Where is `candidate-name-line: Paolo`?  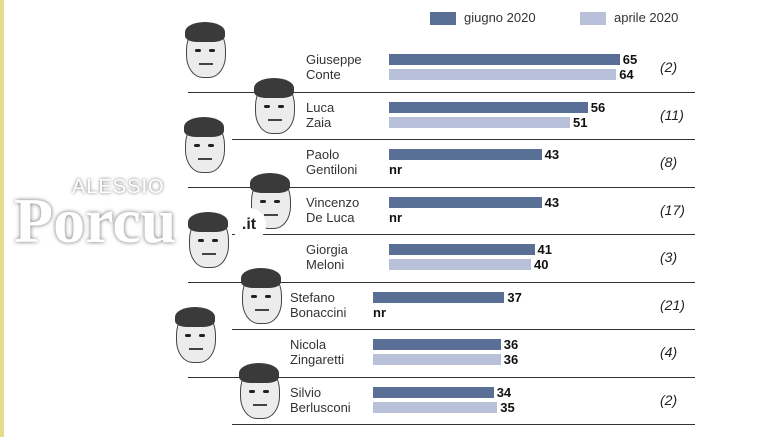
candidate-name-line: Paolo is located at coordinates (323, 154).